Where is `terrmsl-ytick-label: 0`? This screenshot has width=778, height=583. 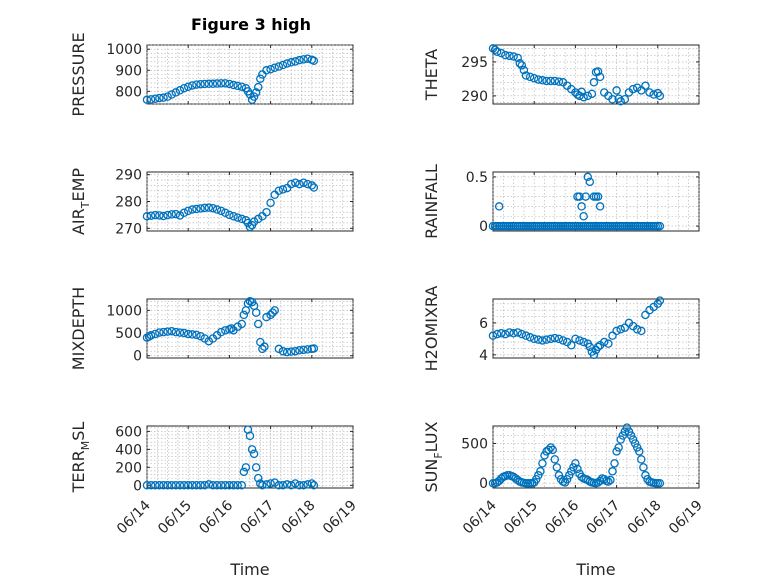 terrmsl-ytick-label: 0 is located at coordinates (137, 486).